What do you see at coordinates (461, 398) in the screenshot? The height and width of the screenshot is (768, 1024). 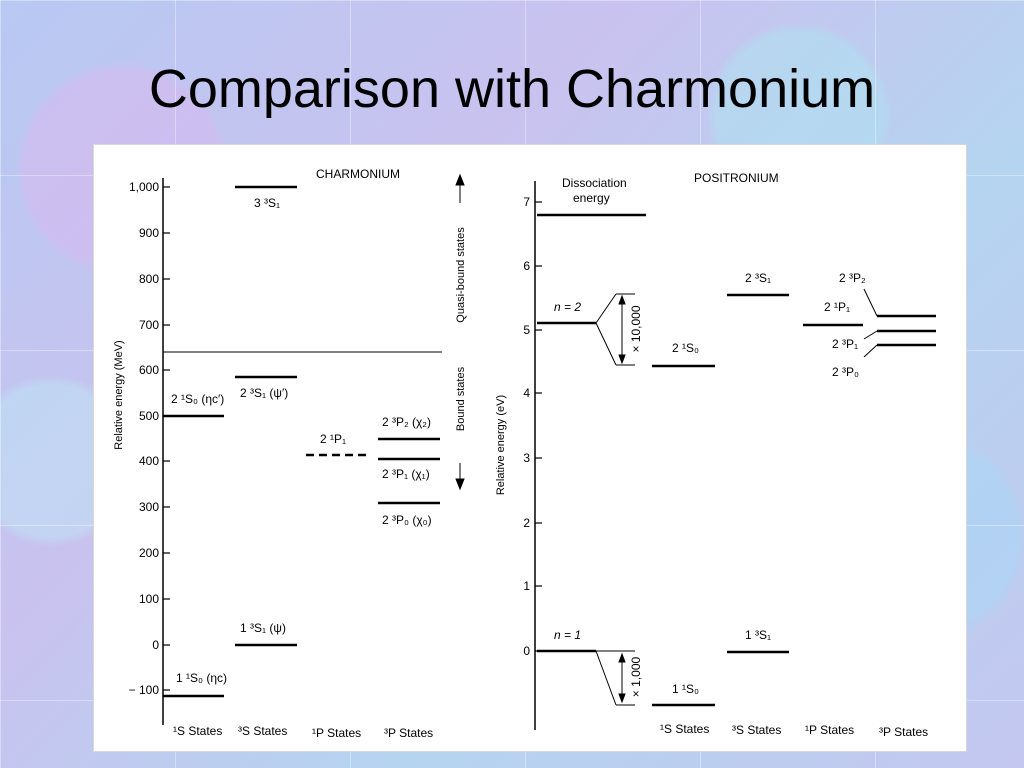 I see `bound-states-label: Bound states` at bounding box center [461, 398].